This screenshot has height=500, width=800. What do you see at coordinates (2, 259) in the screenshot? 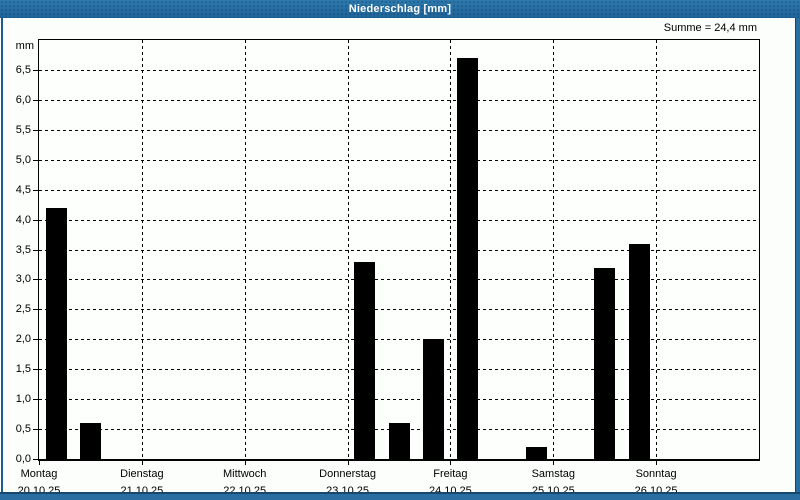
I see `window-border-left` at bounding box center [2, 259].